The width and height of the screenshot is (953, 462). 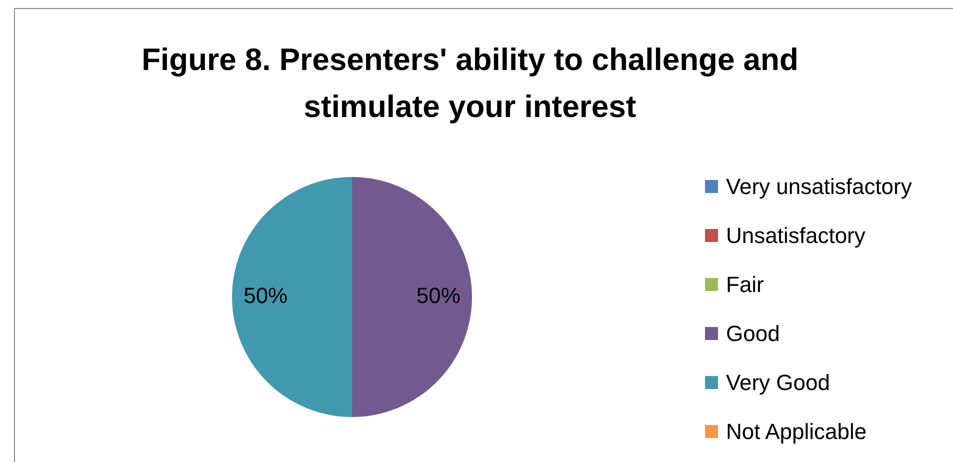 What do you see at coordinates (470, 83) in the screenshot?
I see `chart-title: Figure 8. Presenters' ability to challenge and stimulate your interest` at bounding box center [470, 83].